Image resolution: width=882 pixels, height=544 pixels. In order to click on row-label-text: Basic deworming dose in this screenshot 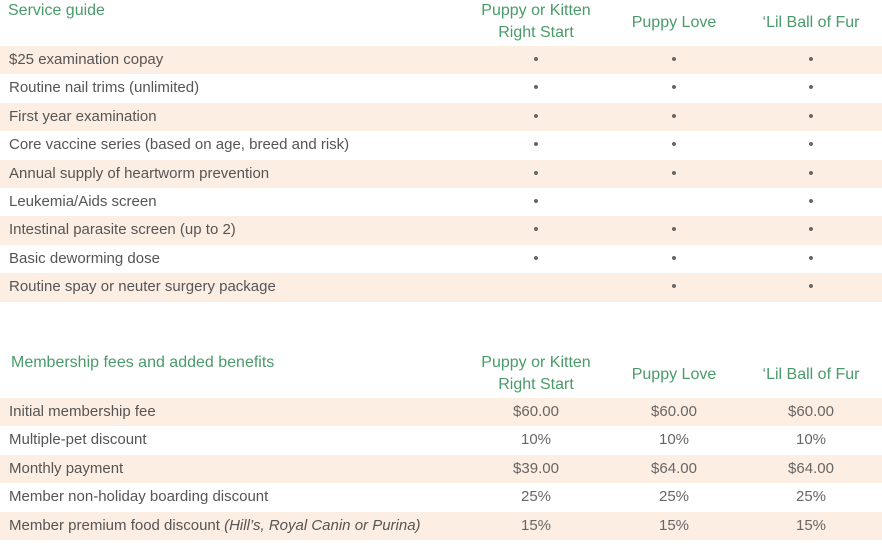, I will do `click(84, 258)`.